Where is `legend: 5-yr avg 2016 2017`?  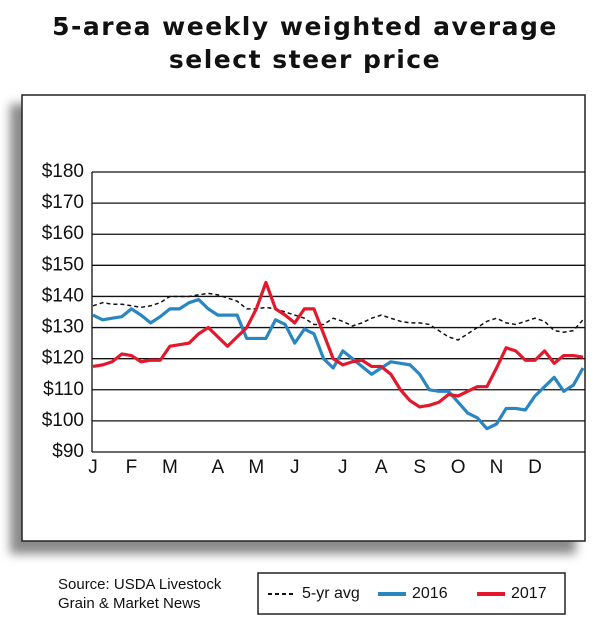
legend: 5-yr avg 2016 2017 is located at coordinates (407, 593).